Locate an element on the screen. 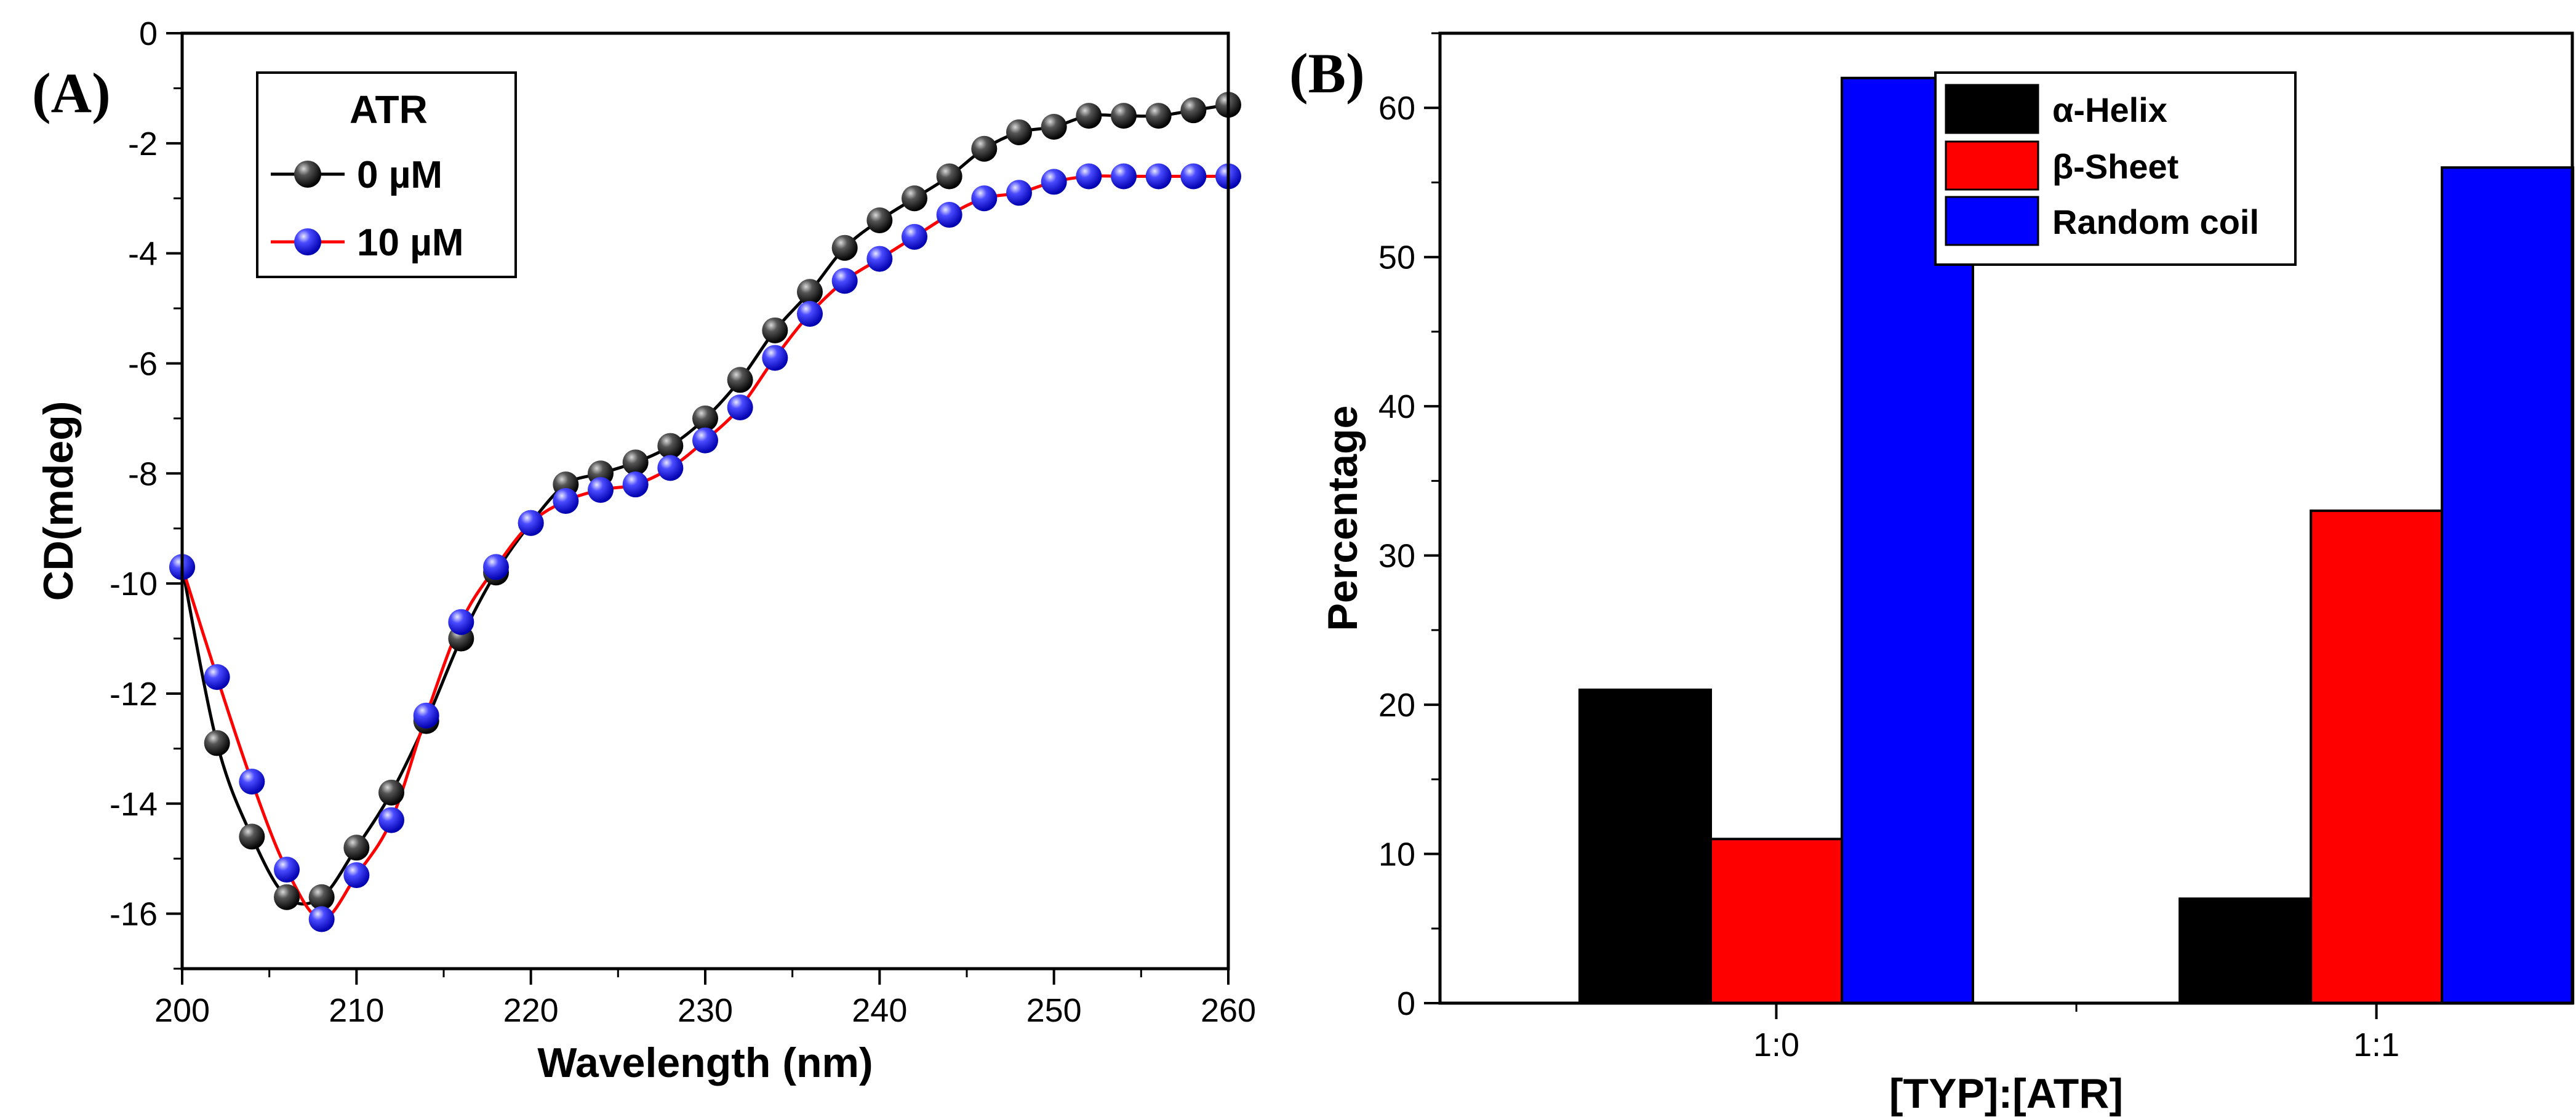 This screenshot has width=2576, height=1117. y-tick-label-b: 0 is located at coordinates (1406, 1003).